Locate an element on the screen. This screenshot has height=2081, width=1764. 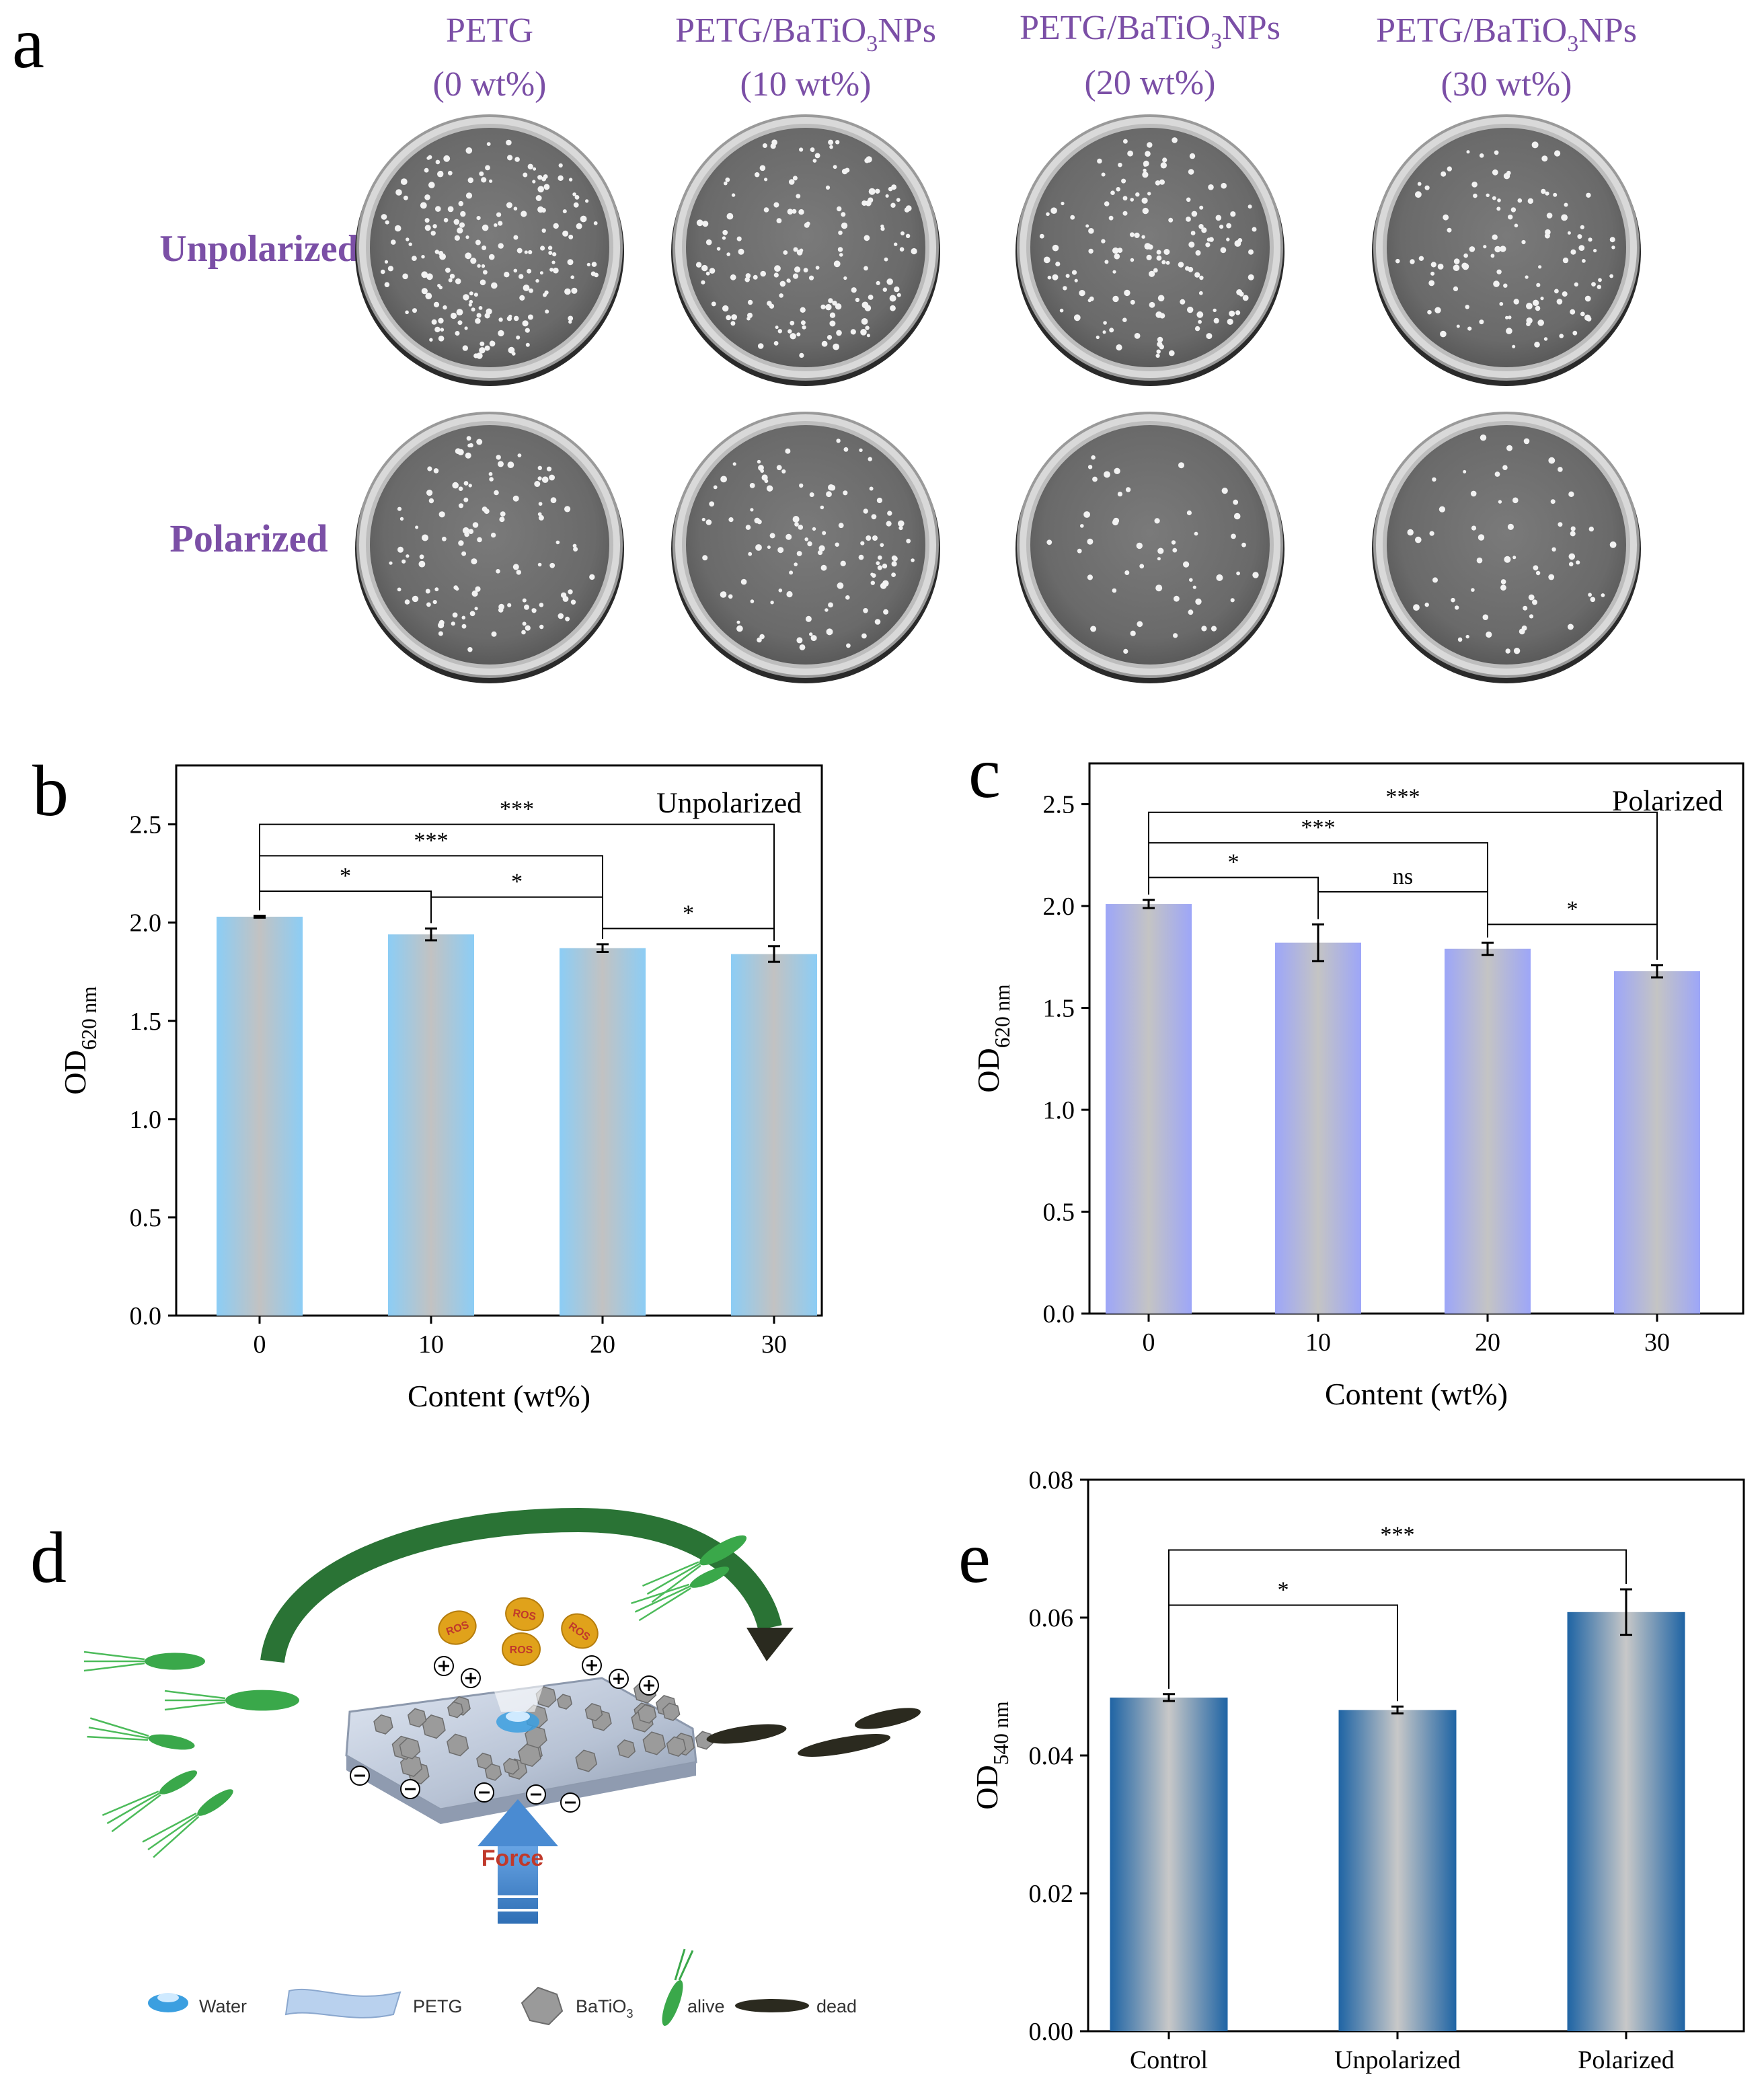
y-tick-label: 1.5 is located at coordinates (146, 1022).